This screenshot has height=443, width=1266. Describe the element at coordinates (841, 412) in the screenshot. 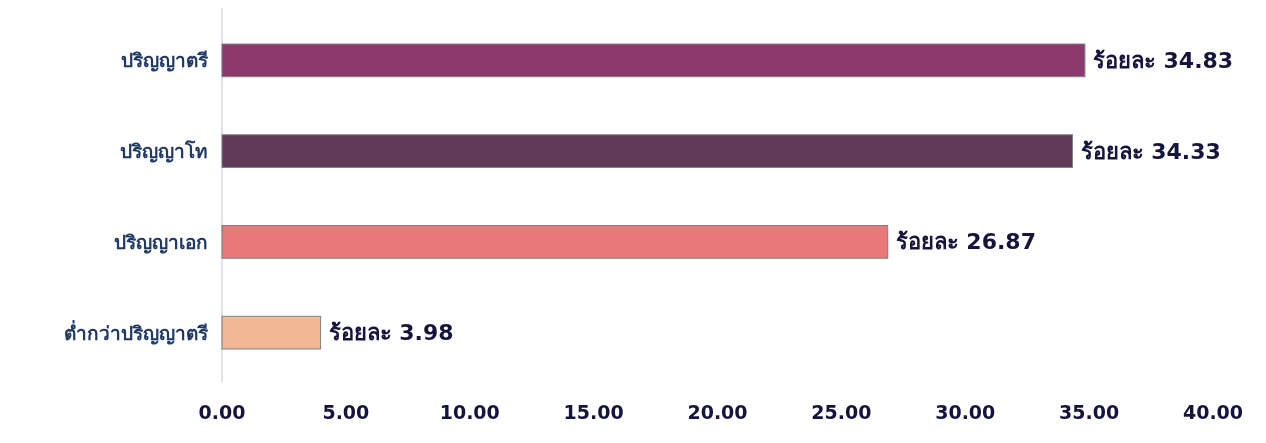

I see `x-tick-label: 25.00` at that location.